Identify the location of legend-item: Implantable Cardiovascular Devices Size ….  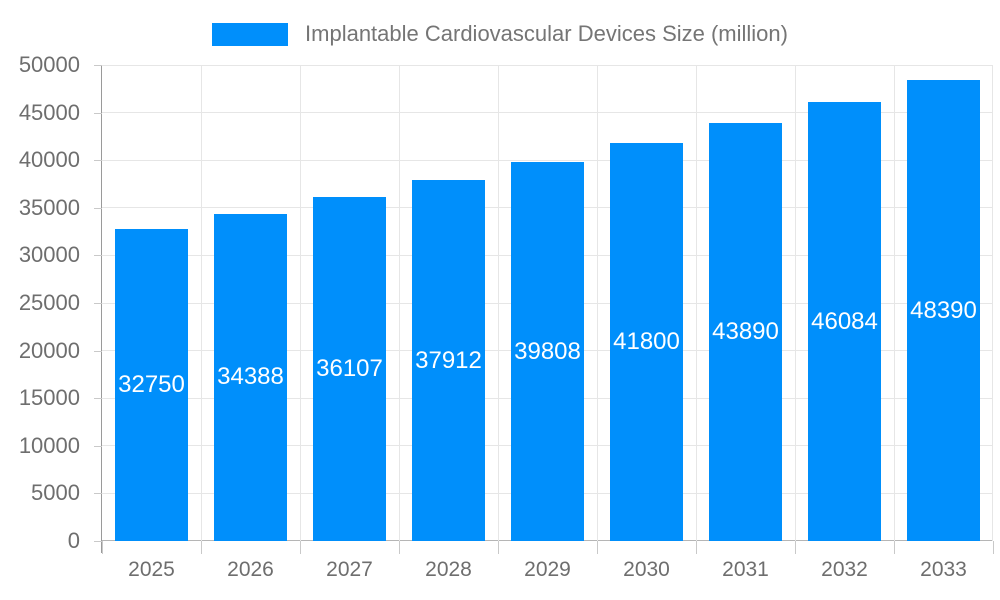
(500, 34).